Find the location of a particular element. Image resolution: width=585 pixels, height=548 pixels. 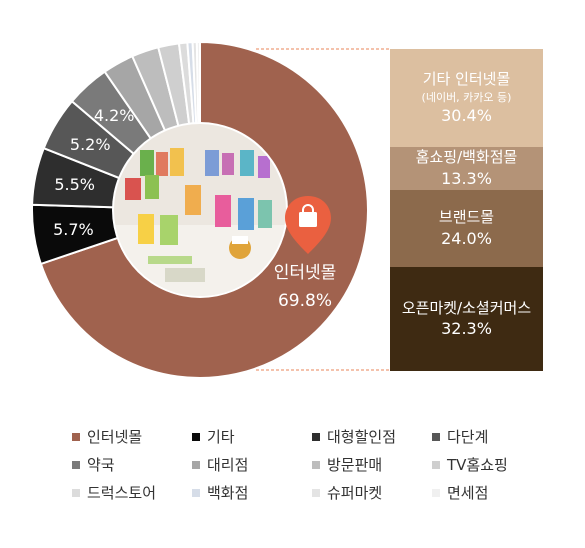

legend-item: 드럭스토어 is located at coordinates (132, 492).